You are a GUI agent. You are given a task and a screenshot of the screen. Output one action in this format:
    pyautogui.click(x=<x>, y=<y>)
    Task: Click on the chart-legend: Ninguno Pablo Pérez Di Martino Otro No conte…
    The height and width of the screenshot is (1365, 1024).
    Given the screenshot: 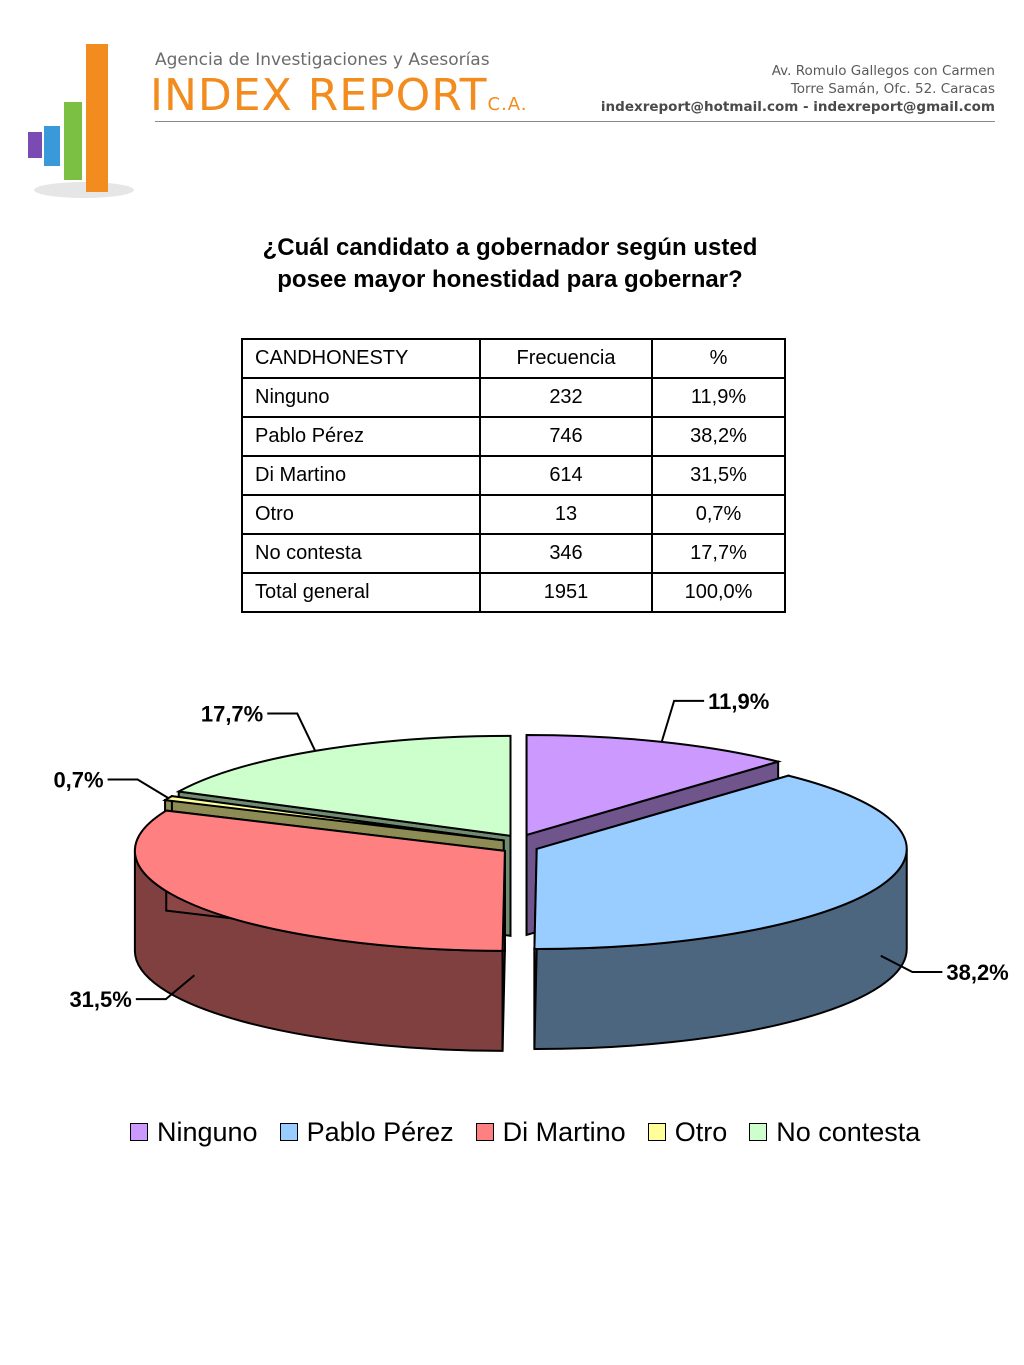 What is the action you would take?
    pyautogui.click(x=545, y=1132)
    